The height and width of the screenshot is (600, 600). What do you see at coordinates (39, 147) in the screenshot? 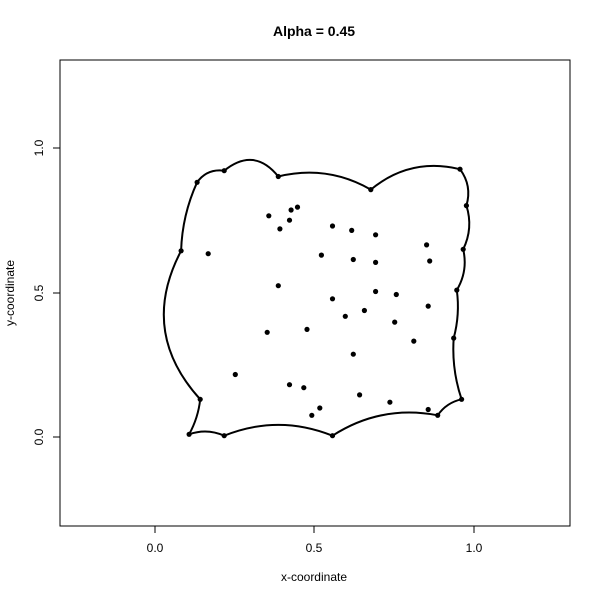
I see `y-tick-label-2: 1.0` at bounding box center [39, 147].